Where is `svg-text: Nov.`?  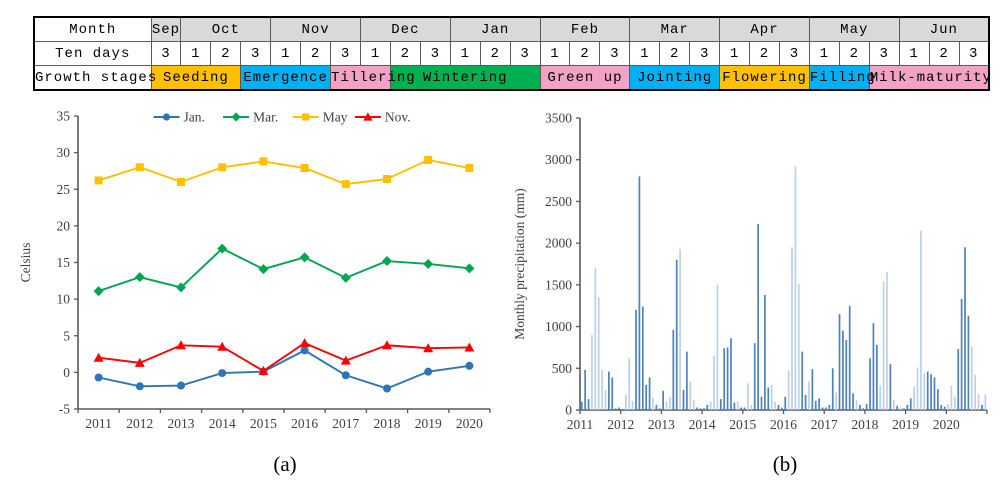 svg-text: Nov. is located at coordinates (398, 117).